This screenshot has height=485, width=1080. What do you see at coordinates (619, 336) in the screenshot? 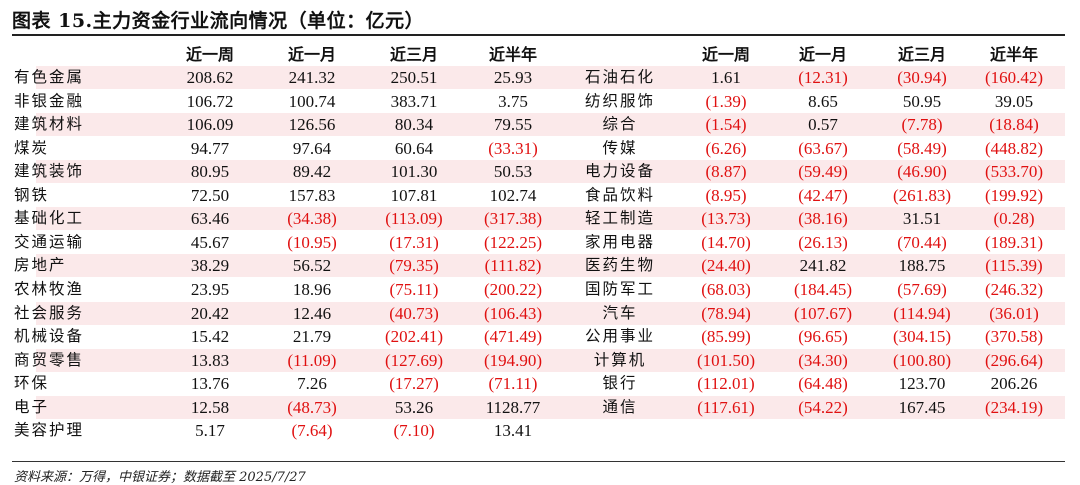
I see `industry-name: 公用事业` at bounding box center [619, 336].